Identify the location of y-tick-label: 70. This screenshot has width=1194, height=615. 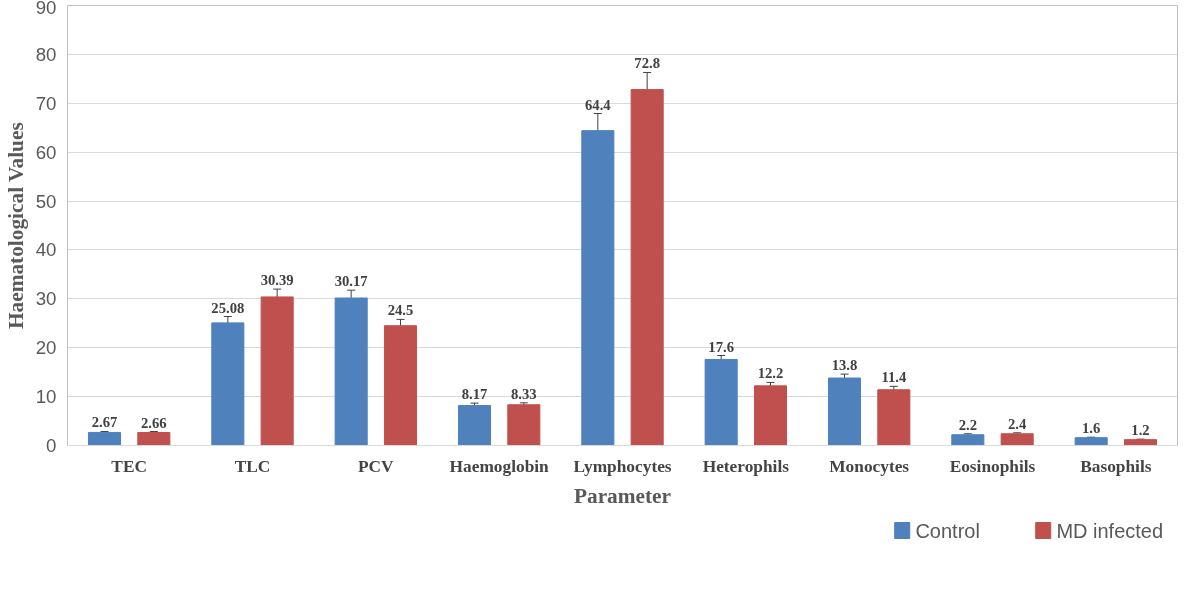
(46, 103).